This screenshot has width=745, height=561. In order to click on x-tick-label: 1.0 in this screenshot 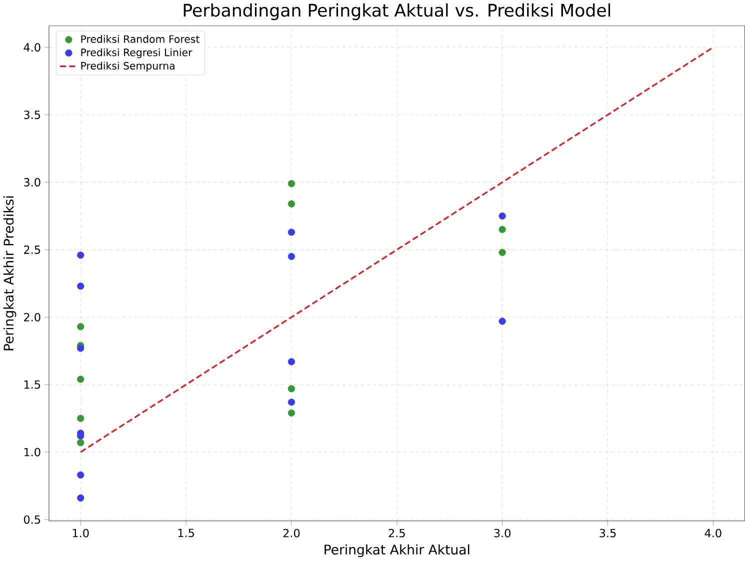, I will do `click(80, 533)`.